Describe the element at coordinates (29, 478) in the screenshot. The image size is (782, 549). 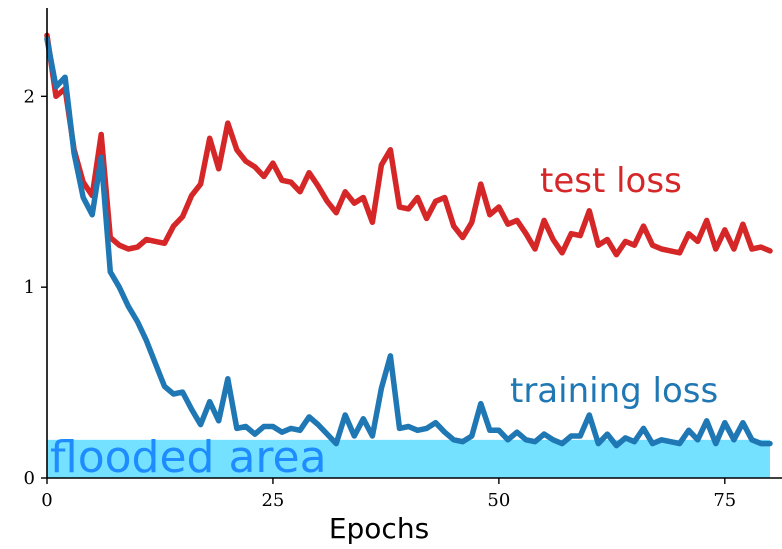
I see `y-tick-label: 0` at that location.